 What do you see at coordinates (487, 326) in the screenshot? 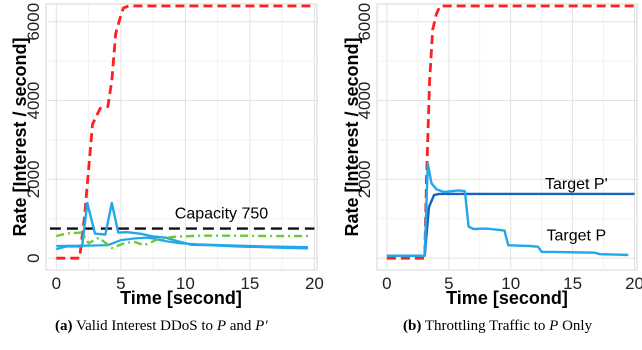
I see `caption-b-text: Throttling Traffic to` at bounding box center [487, 326].